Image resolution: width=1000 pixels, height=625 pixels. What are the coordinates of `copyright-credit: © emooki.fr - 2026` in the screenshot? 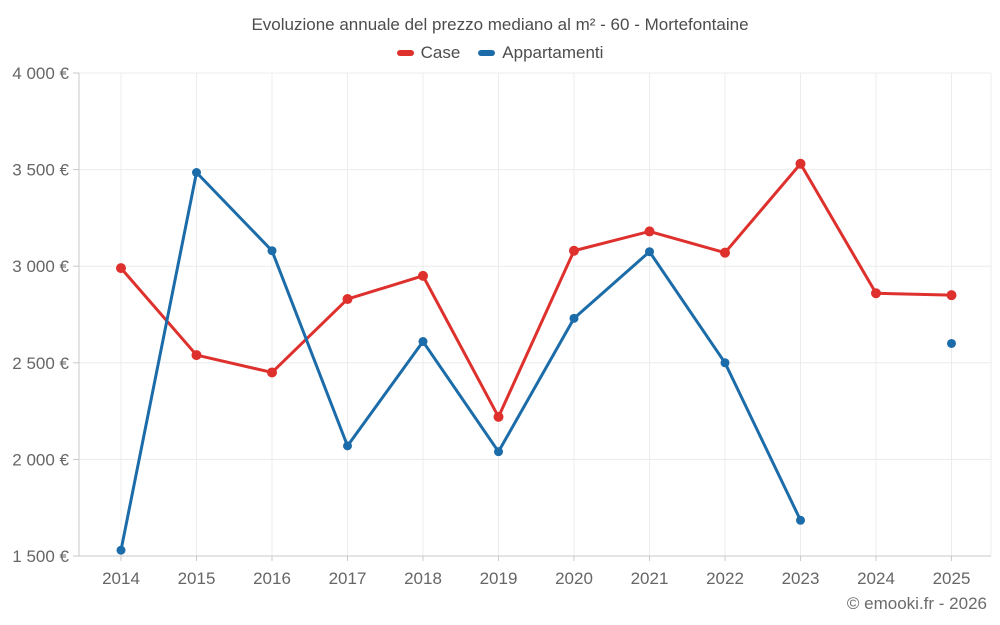 It's located at (916, 603).